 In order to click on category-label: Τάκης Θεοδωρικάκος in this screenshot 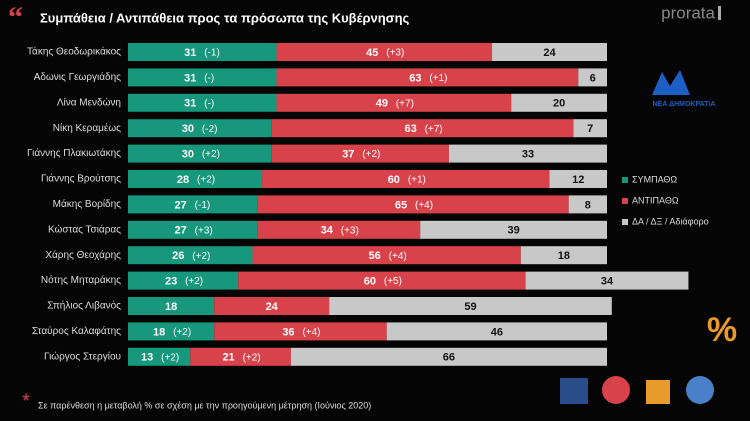, I will do `click(74, 52)`.